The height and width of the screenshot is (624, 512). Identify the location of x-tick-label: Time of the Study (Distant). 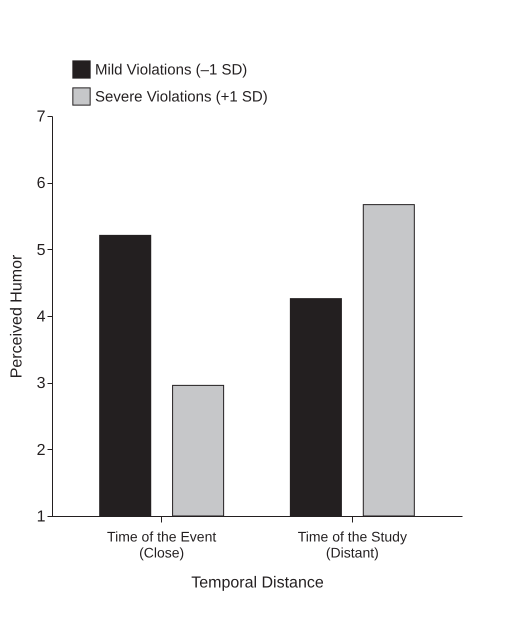
(352, 544).